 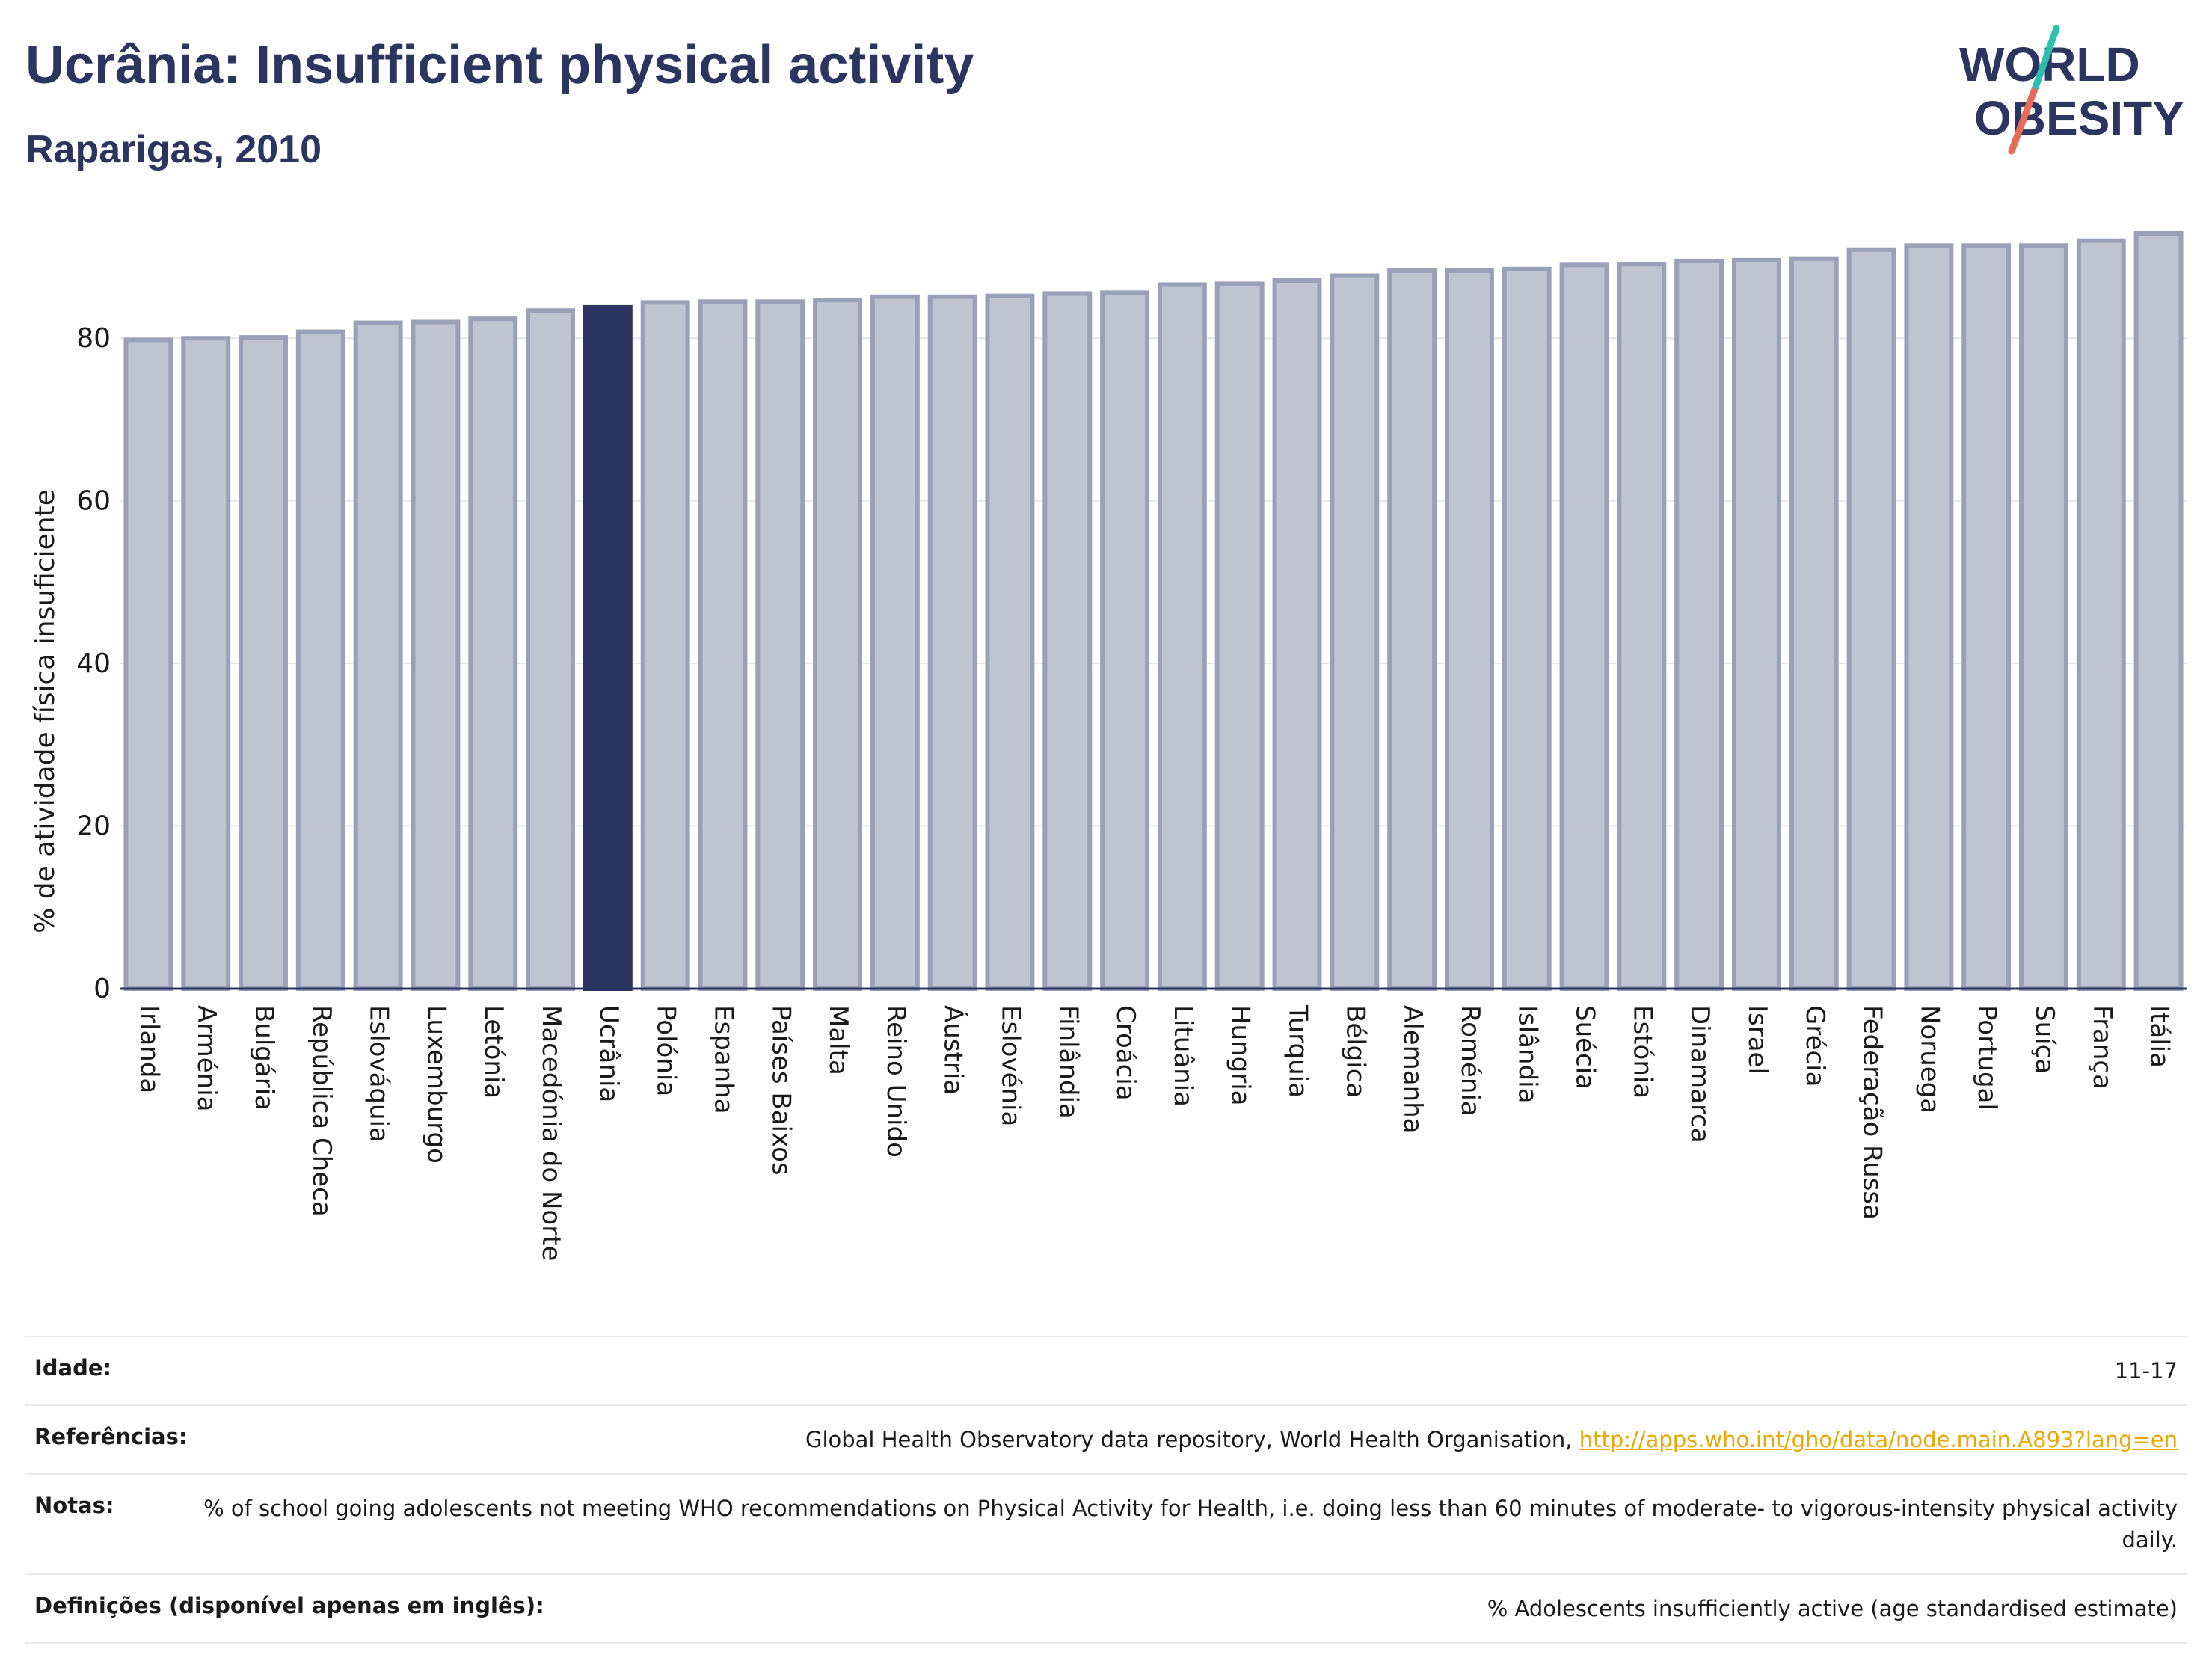 What do you see at coordinates (2044, 1039) in the screenshot?
I see `x-tick-label: Suíça` at bounding box center [2044, 1039].